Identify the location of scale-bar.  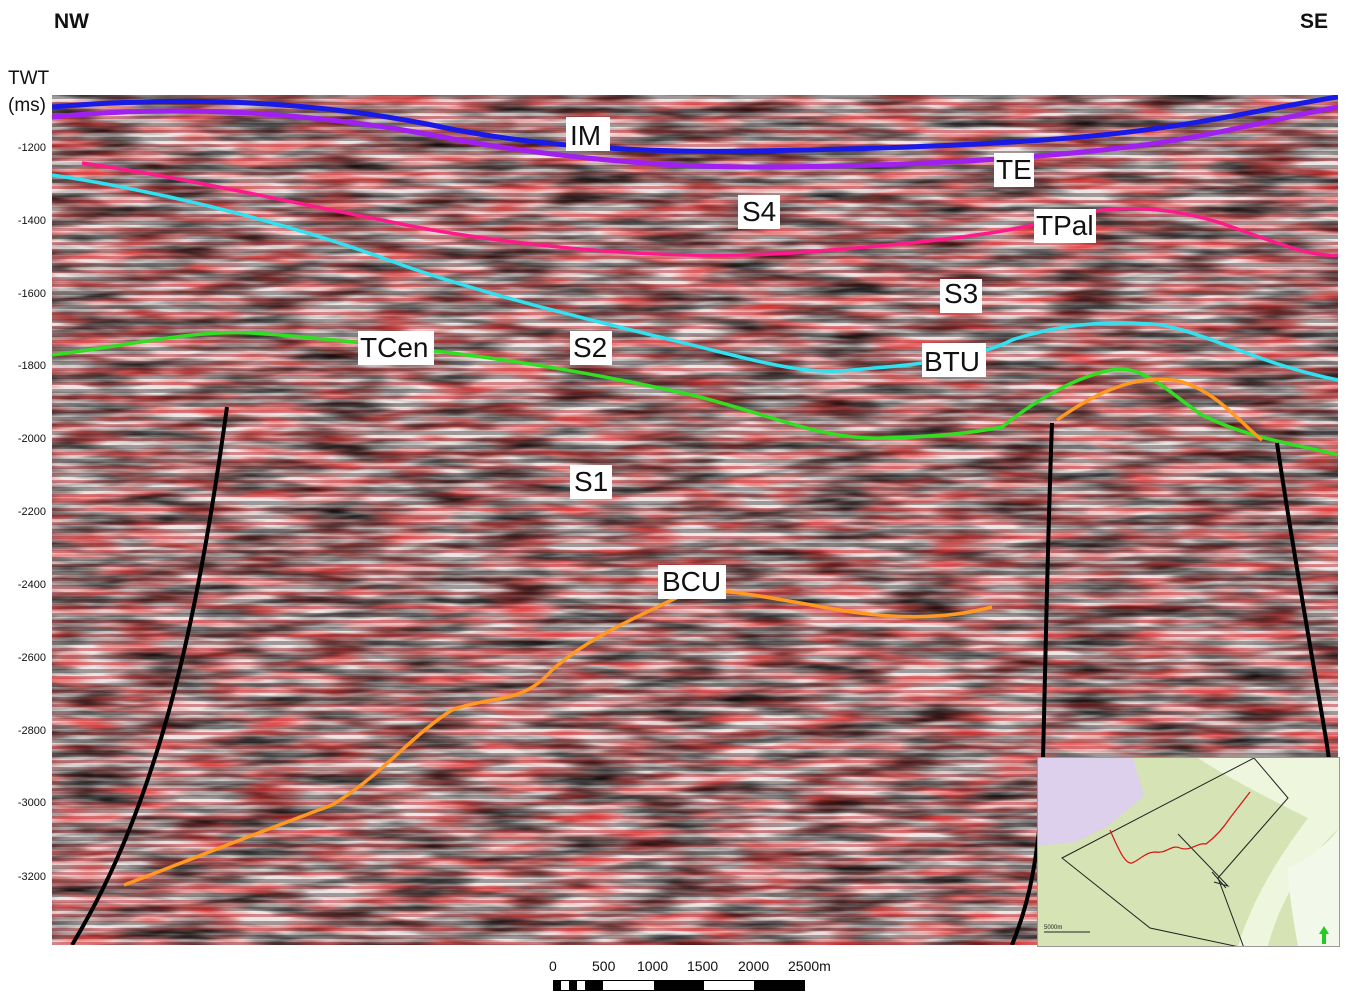
(679, 985).